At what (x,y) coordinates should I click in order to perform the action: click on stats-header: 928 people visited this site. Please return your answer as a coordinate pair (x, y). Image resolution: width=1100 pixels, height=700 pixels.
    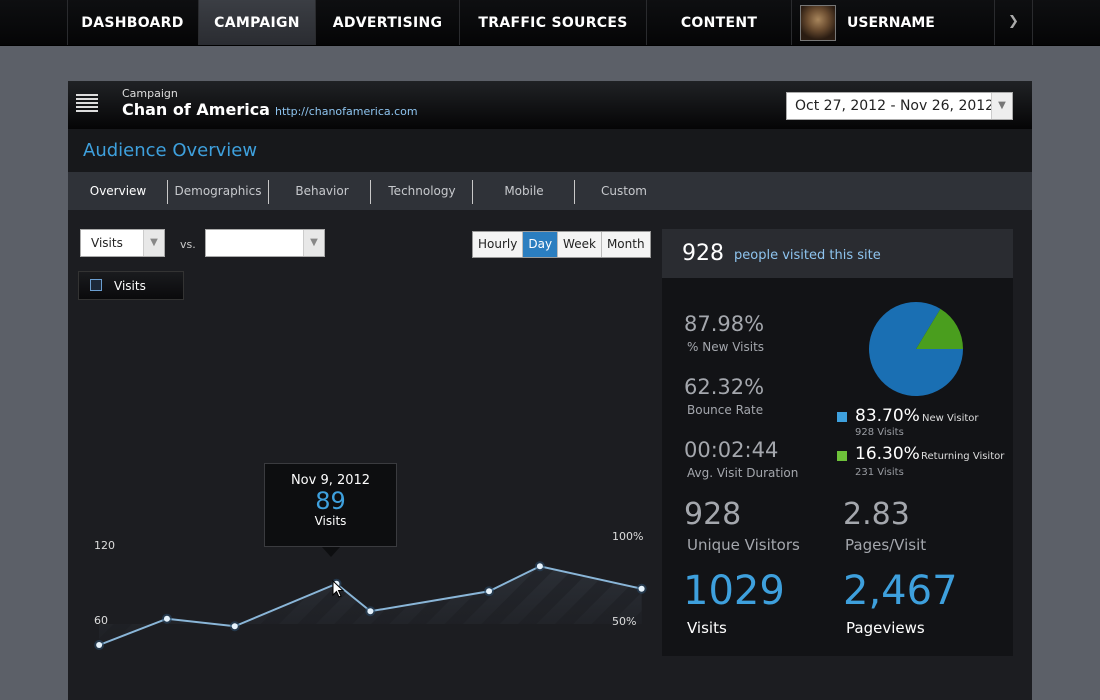
    Looking at the image, I should click on (837, 253).